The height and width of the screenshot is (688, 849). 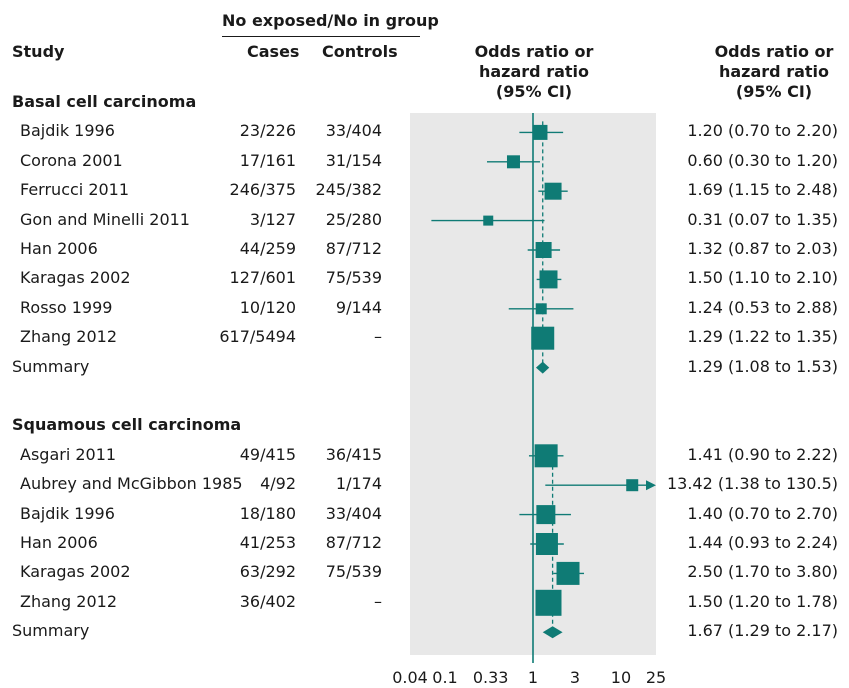 I want to click on ci-text: 13.42 (1.38 to 130.5), so click(x=752, y=484).